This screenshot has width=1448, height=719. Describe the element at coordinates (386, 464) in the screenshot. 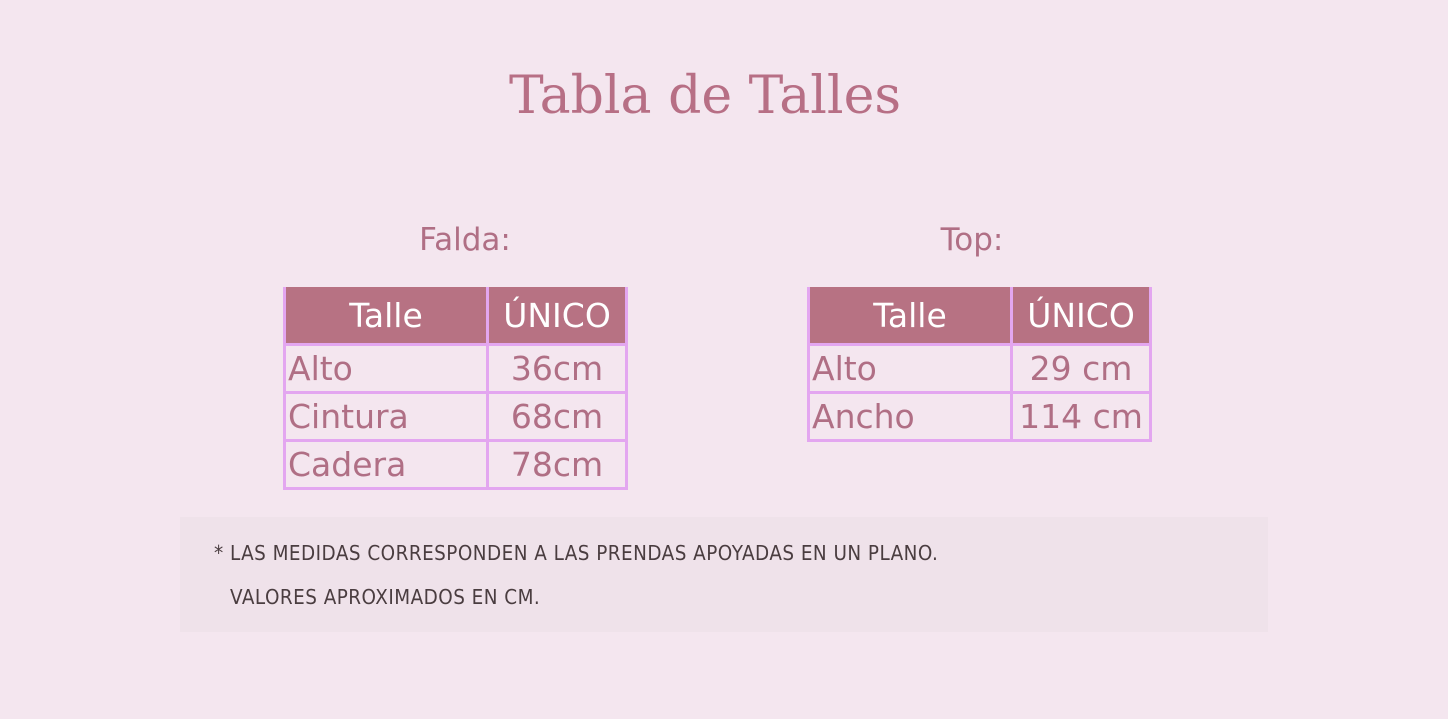

I see `measure-name: Cadera` at that location.